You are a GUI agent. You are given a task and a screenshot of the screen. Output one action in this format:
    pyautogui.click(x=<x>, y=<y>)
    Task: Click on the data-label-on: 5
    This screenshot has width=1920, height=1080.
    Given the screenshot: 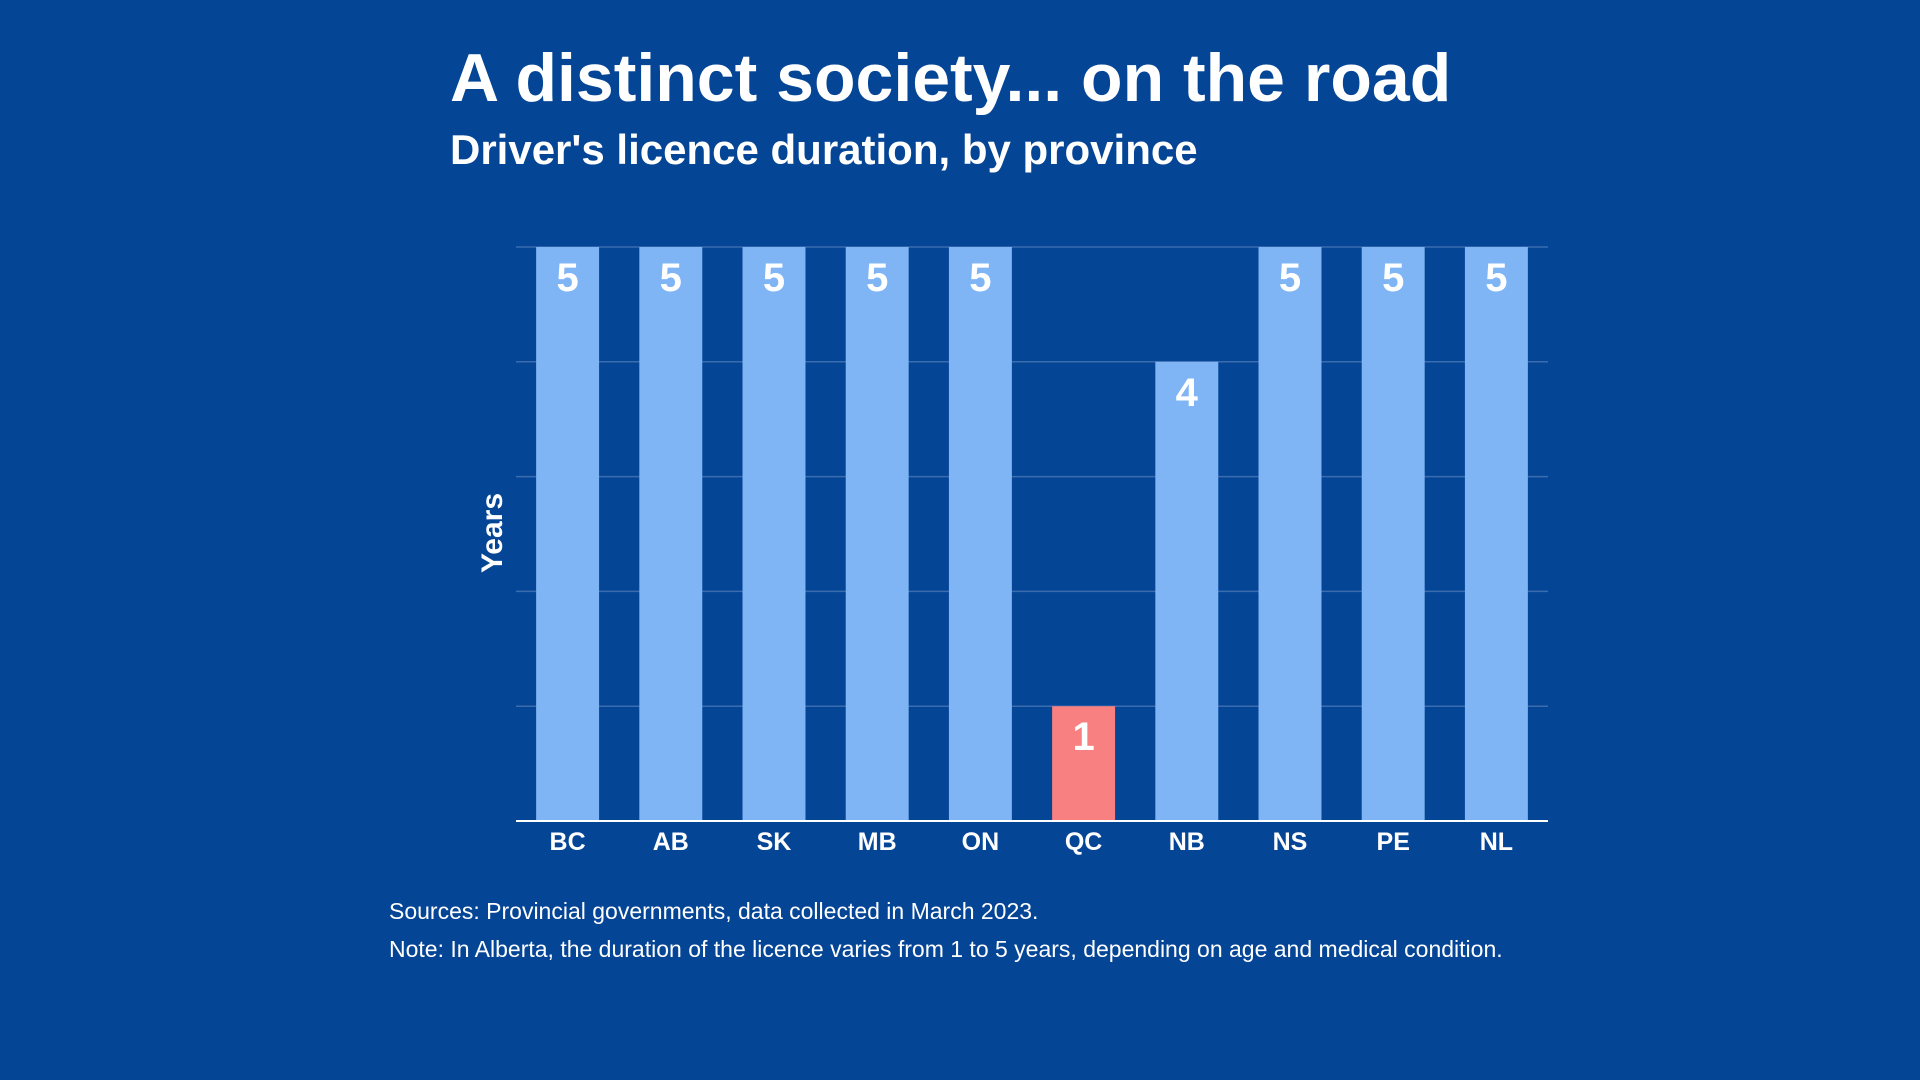 What is the action you would take?
    pyautogui.click(x=980, y=278)
    